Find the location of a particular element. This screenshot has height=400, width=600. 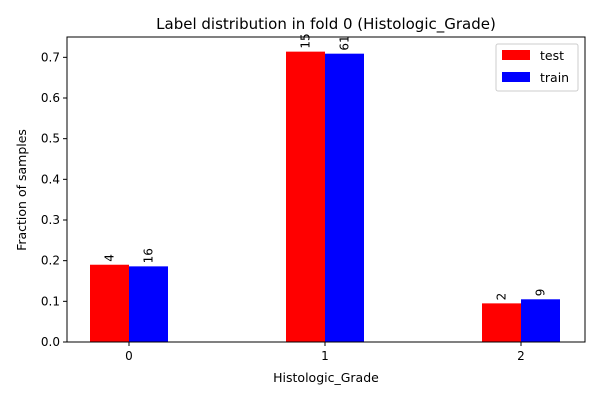

legend-swatch-train is located at coordinates (516, 77).